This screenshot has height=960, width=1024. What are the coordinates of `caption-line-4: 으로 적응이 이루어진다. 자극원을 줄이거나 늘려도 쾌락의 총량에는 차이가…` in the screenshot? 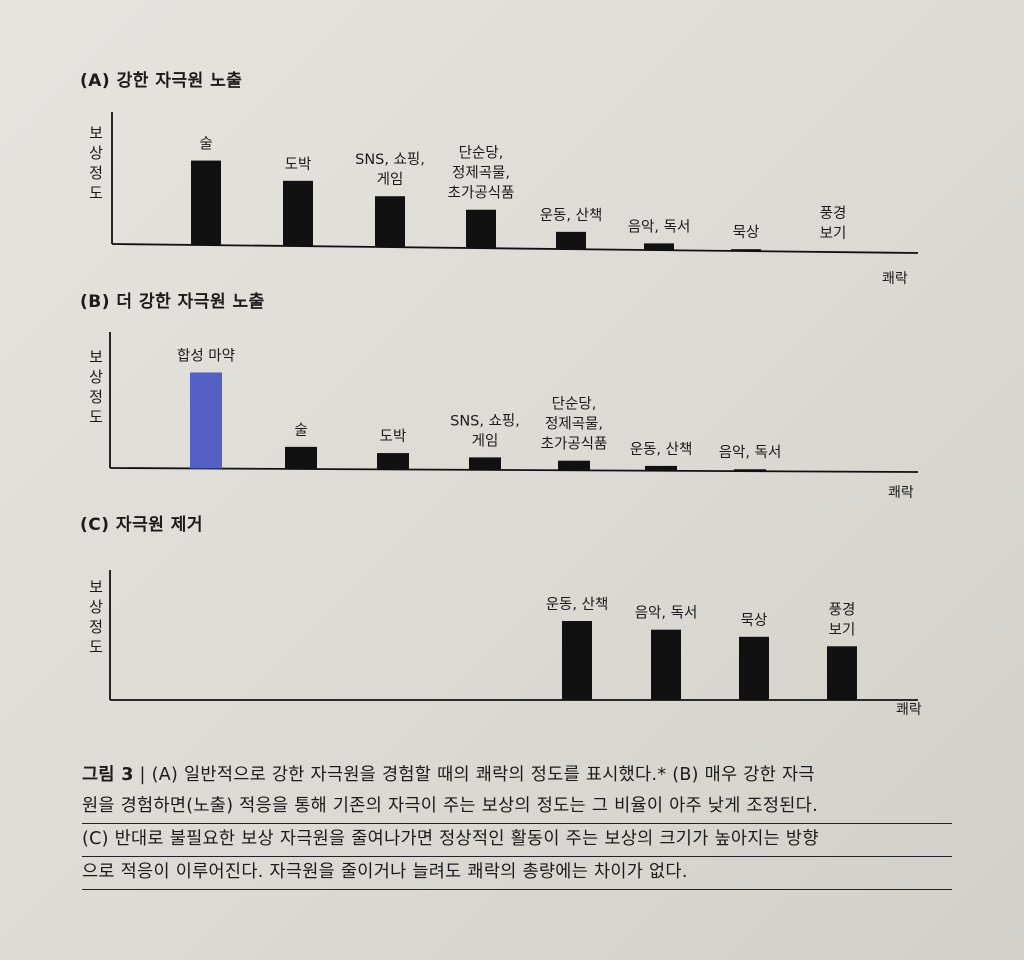 It's located at (517, 873).